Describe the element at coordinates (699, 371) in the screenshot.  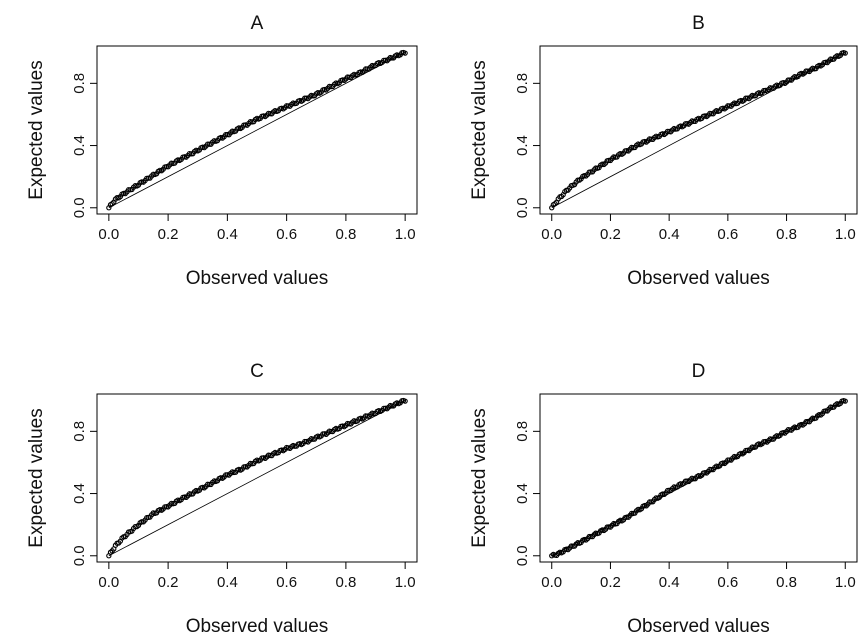
I see `chart-title: D` at that location.